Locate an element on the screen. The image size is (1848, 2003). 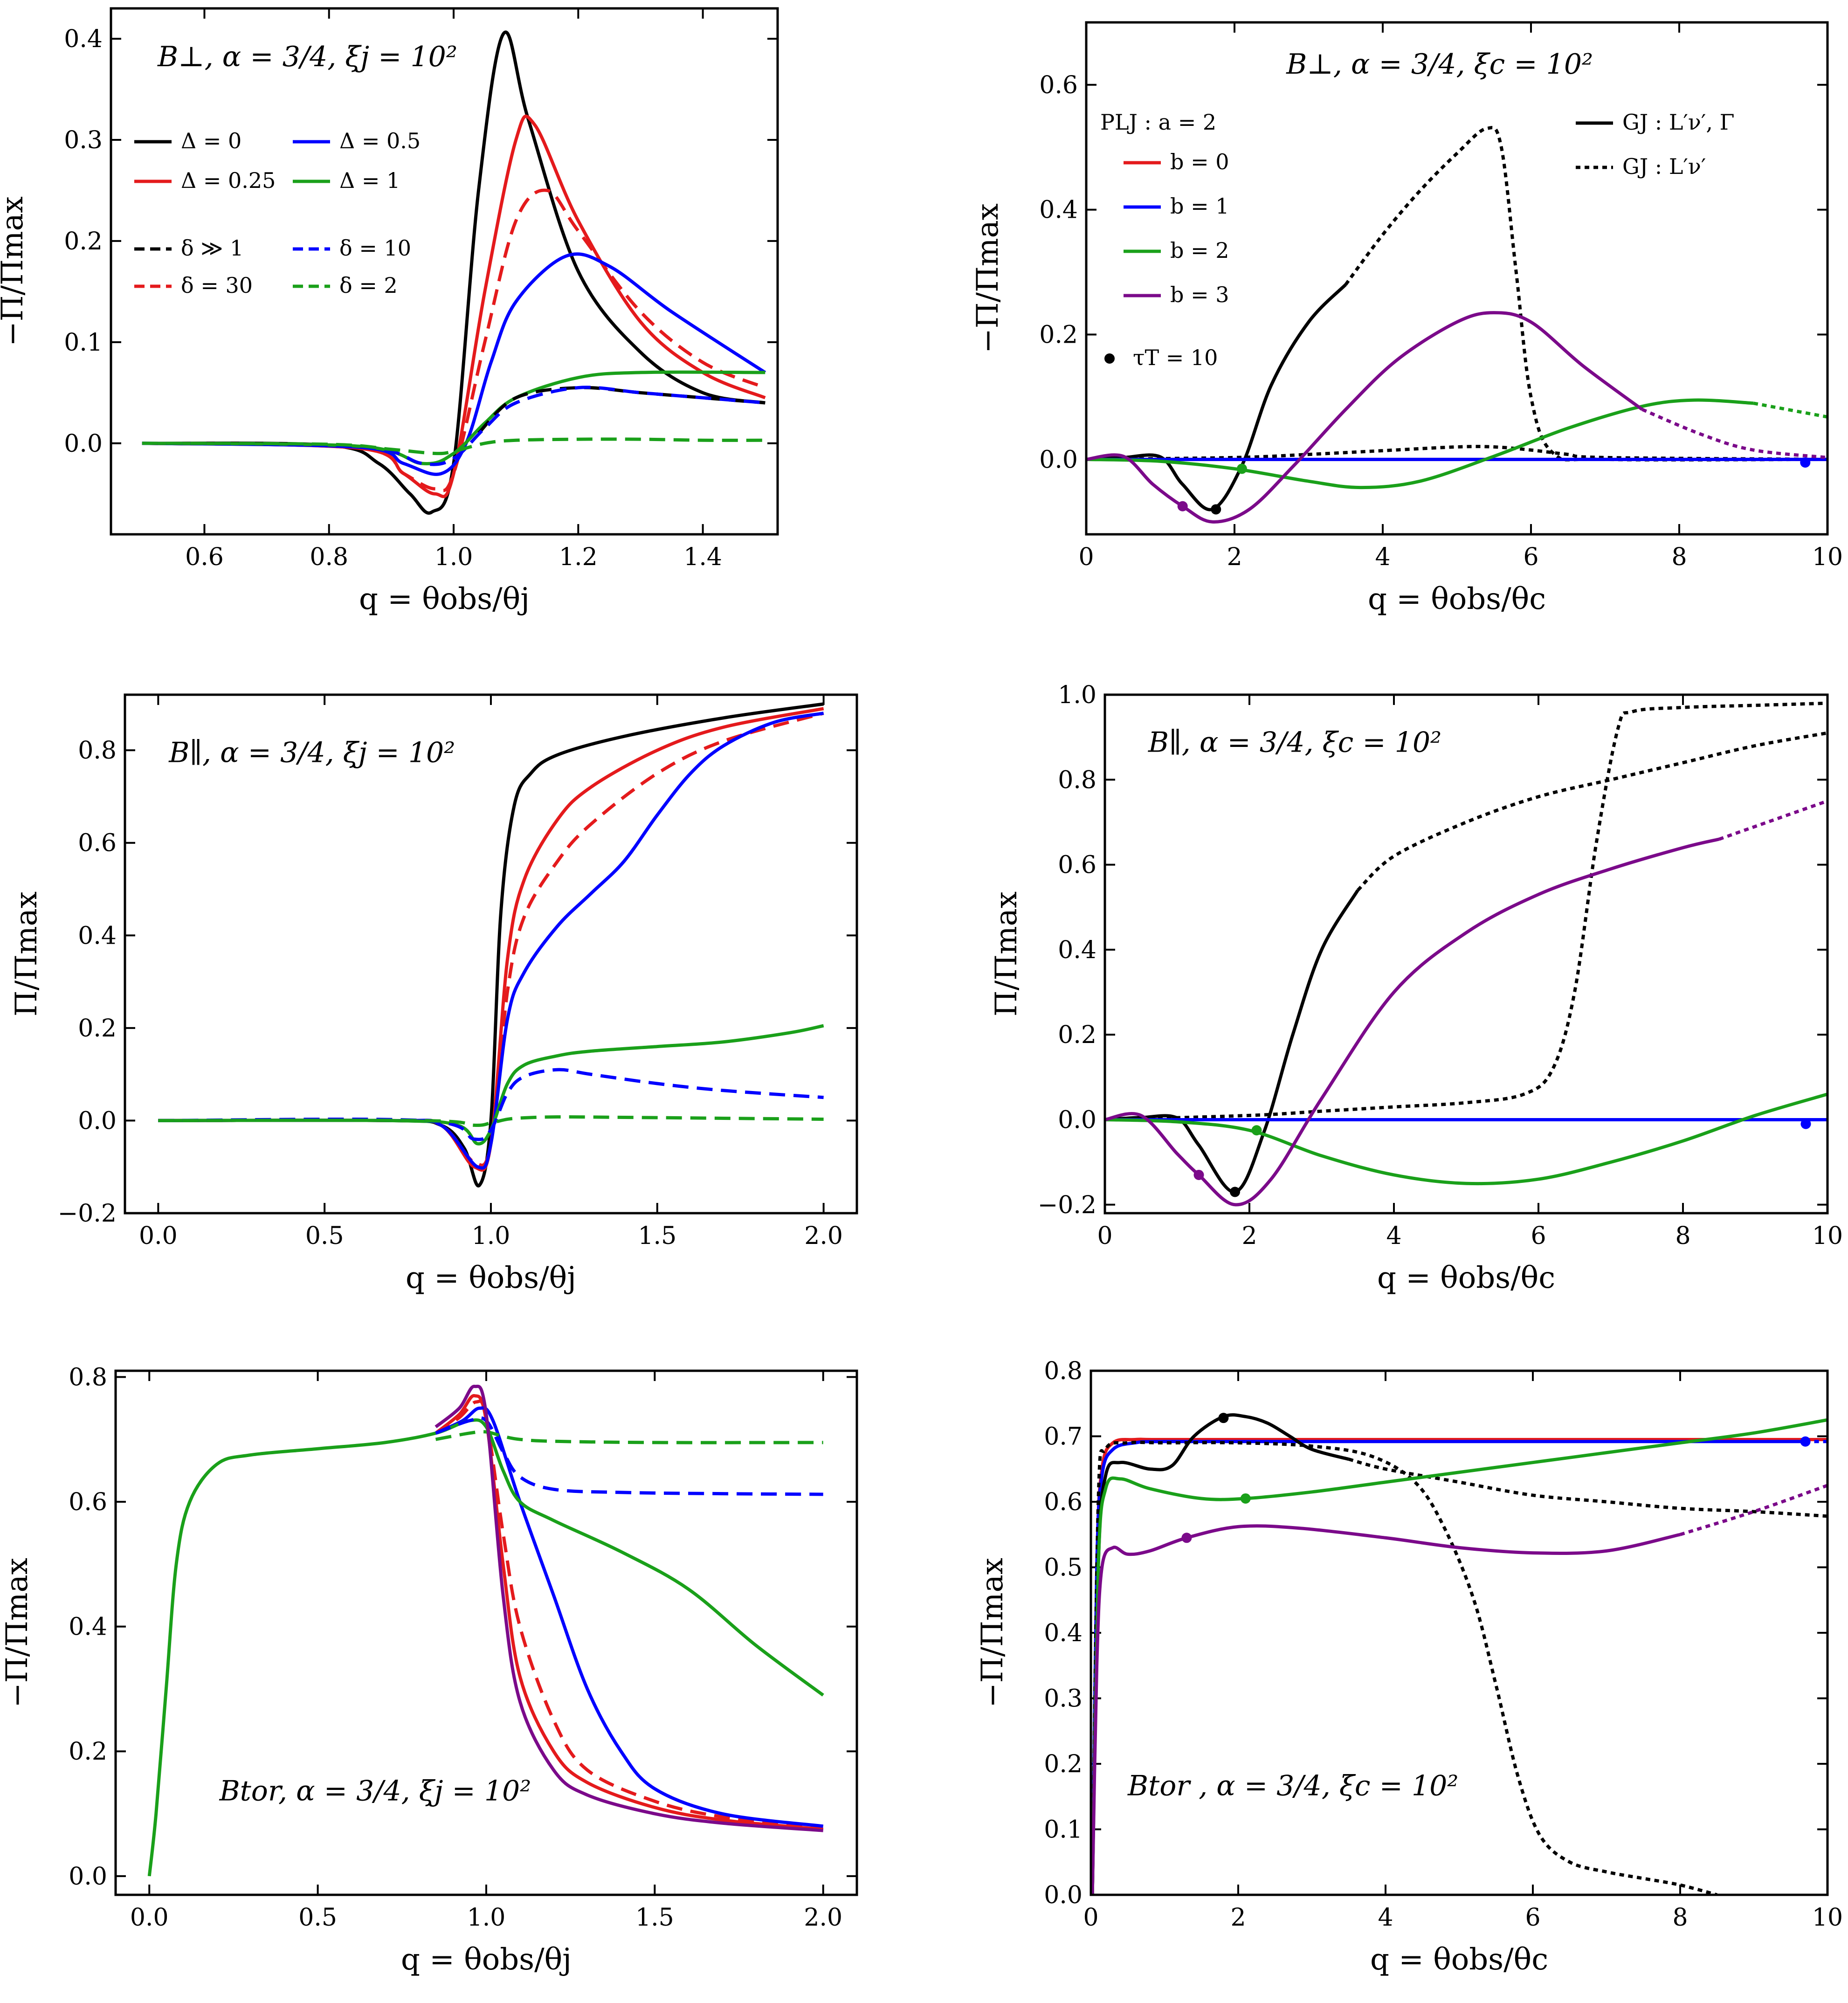
legend-label: τT = 10 is located at coordinates (1175, 357).